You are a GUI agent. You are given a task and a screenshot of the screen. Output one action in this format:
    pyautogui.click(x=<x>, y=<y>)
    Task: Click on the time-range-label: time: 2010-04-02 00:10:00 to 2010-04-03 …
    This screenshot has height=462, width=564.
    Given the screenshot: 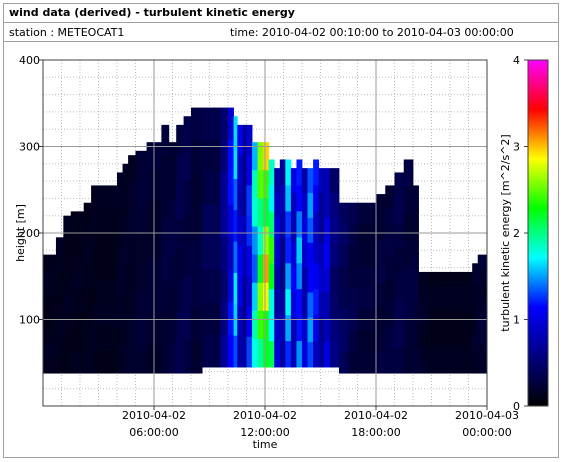 What is the action you would take?
    pyautogui.click(x=372, y=32)
    